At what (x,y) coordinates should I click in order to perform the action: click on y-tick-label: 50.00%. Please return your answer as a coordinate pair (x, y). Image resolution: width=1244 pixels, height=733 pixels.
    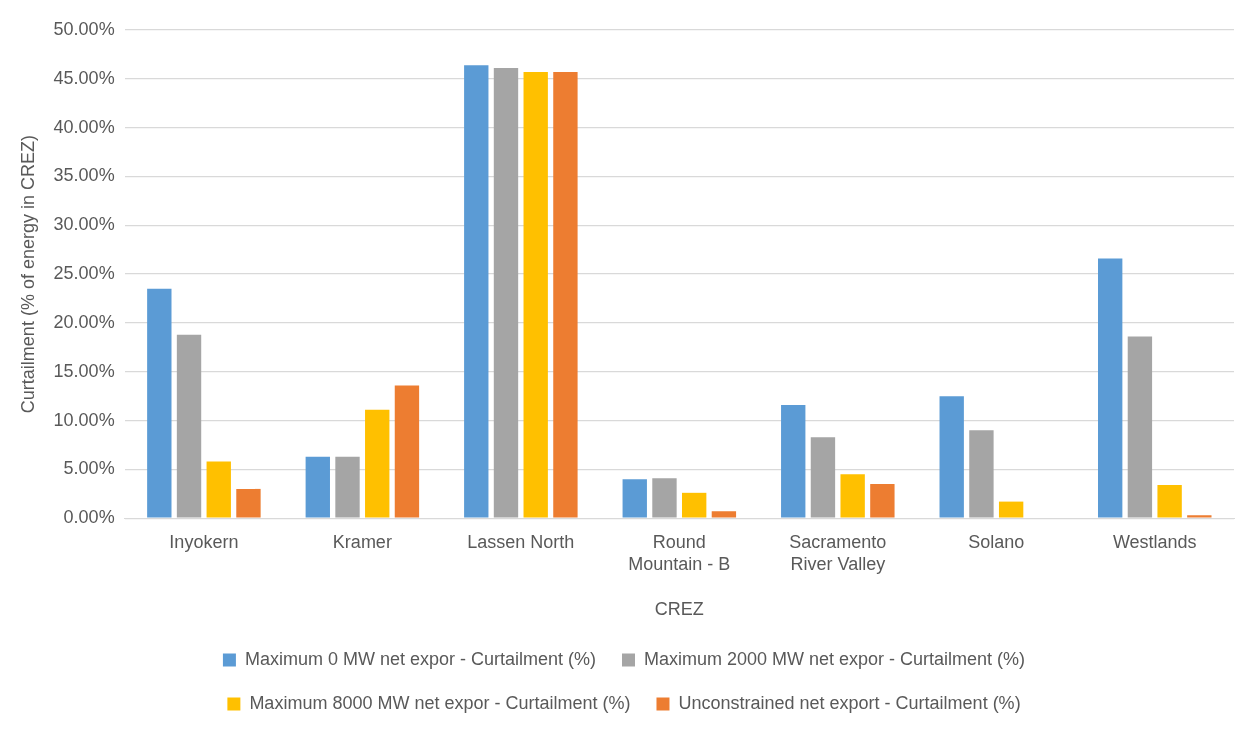
    Looking at the image, I should click on (84, 28).